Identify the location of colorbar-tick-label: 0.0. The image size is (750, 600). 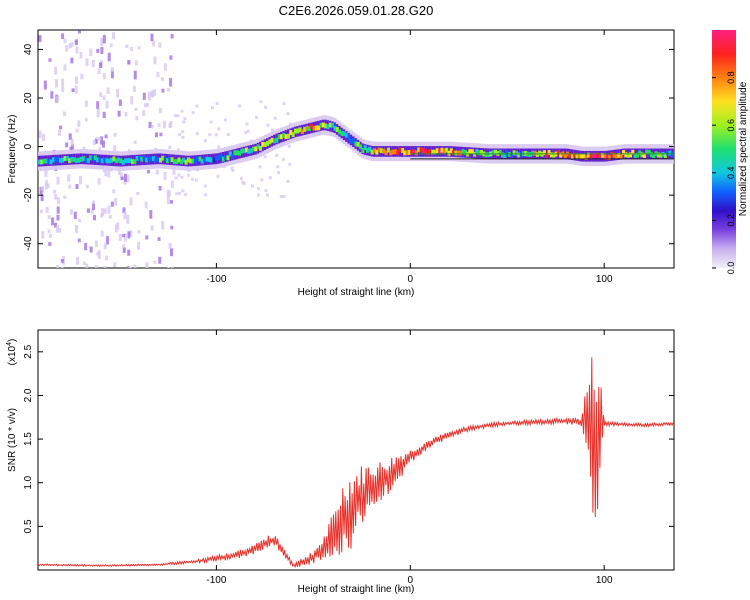
(731, 268).